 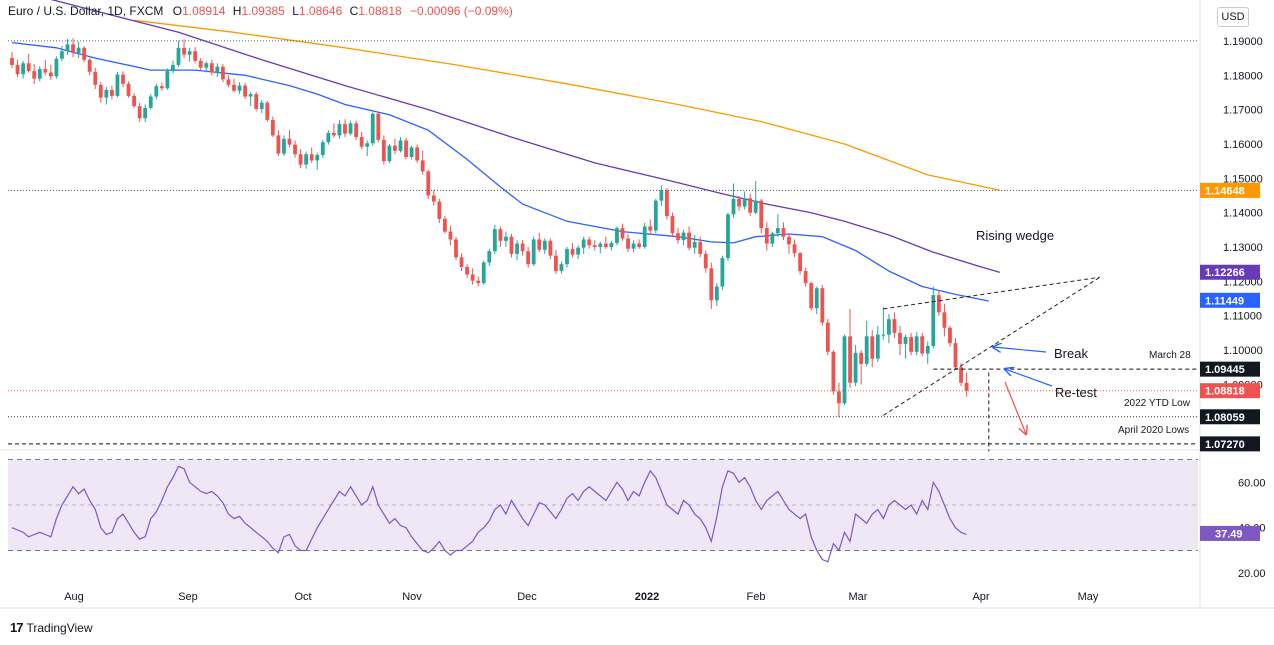 I want to click on currency-button: USD, so click(x=1233, y=17).